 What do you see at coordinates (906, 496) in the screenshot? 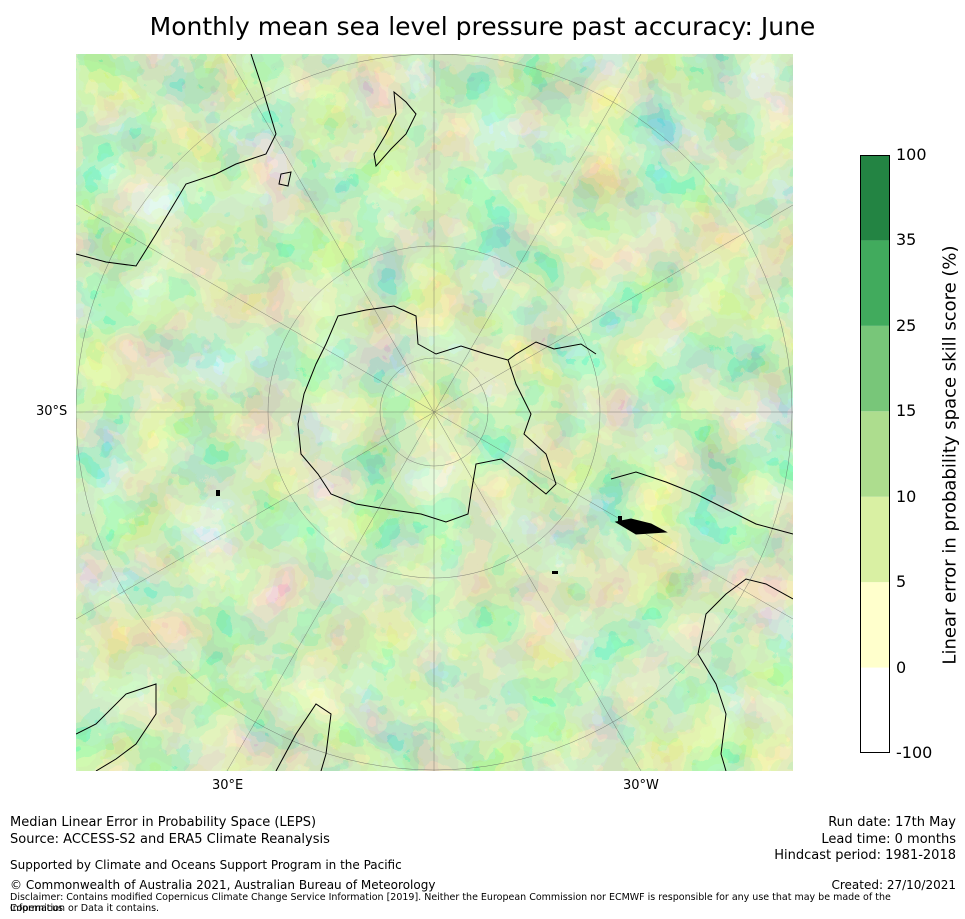
I see `colorbar-tick-label: 10` at bounding box center [906, 496].